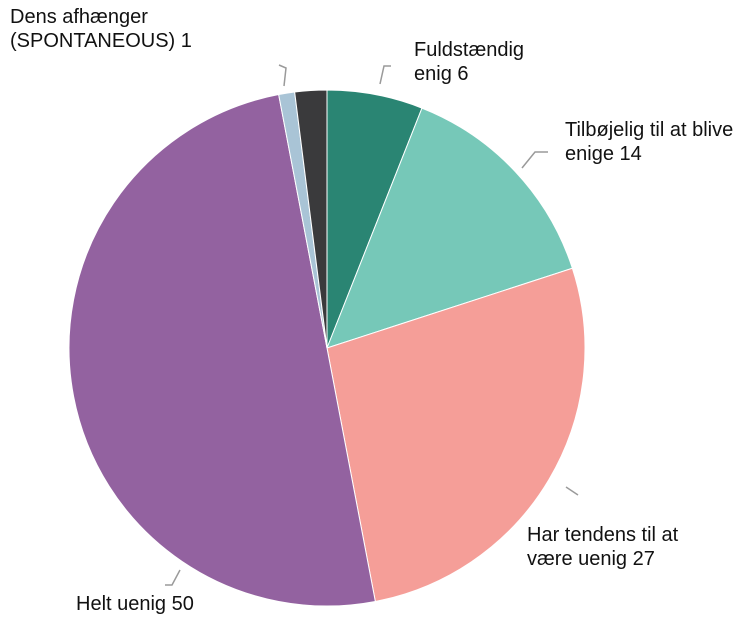 The image size is (733, 621). Describe the element at coordinates (182, 604) in the screenshot. I see `value-label: 50` at that location.